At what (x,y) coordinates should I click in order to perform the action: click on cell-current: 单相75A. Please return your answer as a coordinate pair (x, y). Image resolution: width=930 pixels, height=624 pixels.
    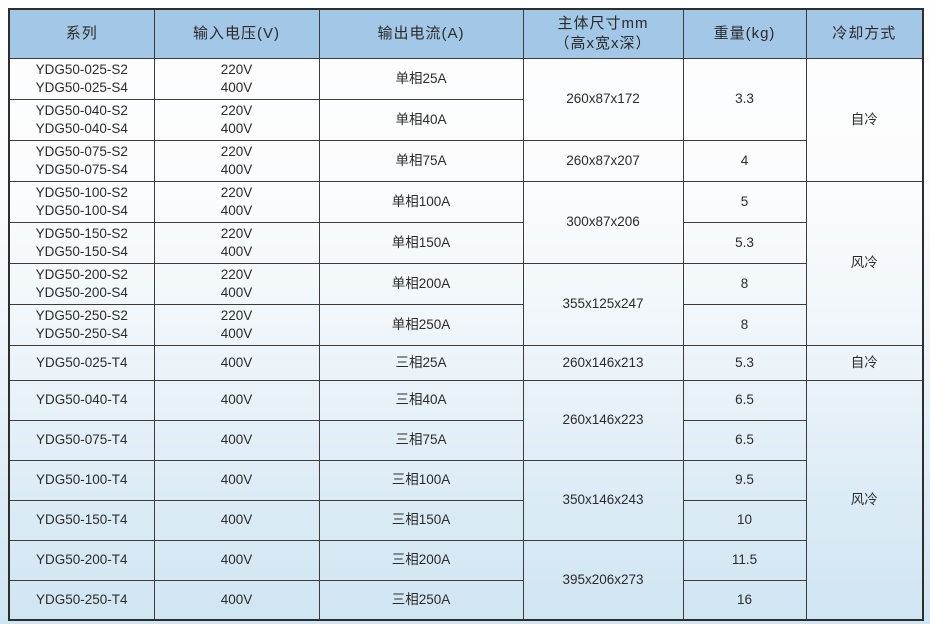
    Looking at the image, I should click on (421, 160).